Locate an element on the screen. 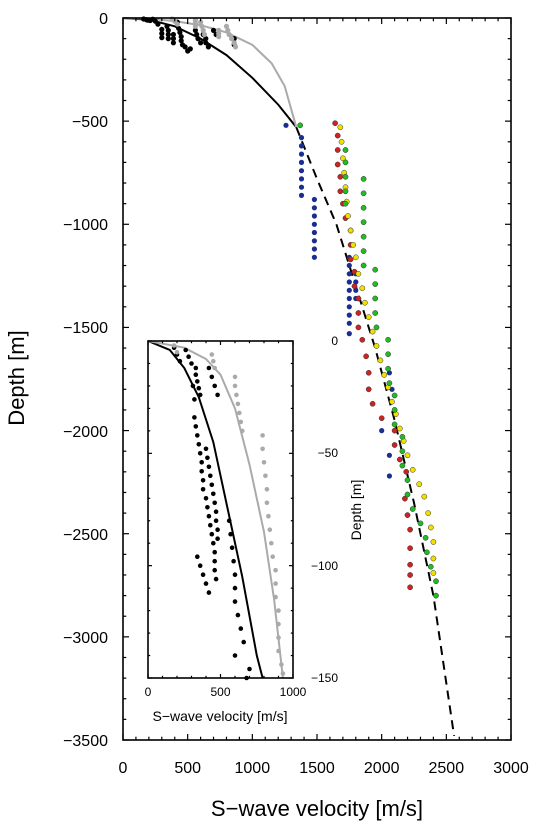 This screenshot has height=833, width=536. inset-series-layer is located at coordinates (216, 510).